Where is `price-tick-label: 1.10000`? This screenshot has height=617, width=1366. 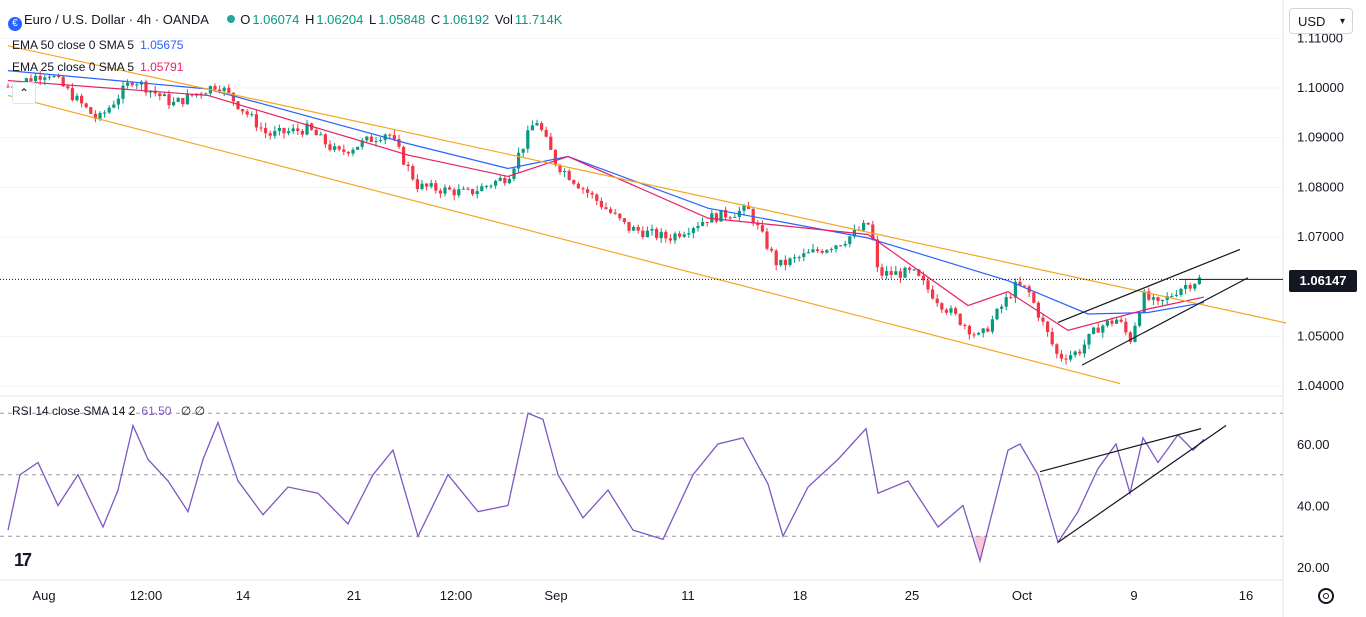 price-tick-label: 1.10000 is located at coordinates (1320, 87).